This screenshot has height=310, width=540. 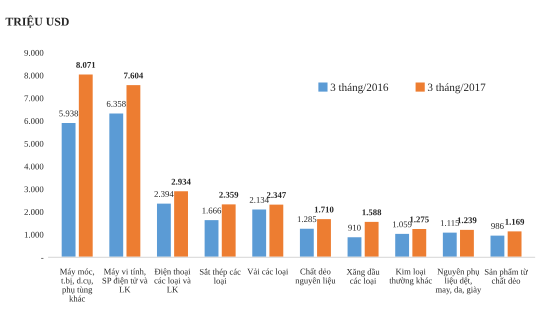 What do you see at coordinates (315, 277) in the screenshot?
I see `x-tick-label: Chất dẻo nguyên liệu` at bounding box center [315, 277].